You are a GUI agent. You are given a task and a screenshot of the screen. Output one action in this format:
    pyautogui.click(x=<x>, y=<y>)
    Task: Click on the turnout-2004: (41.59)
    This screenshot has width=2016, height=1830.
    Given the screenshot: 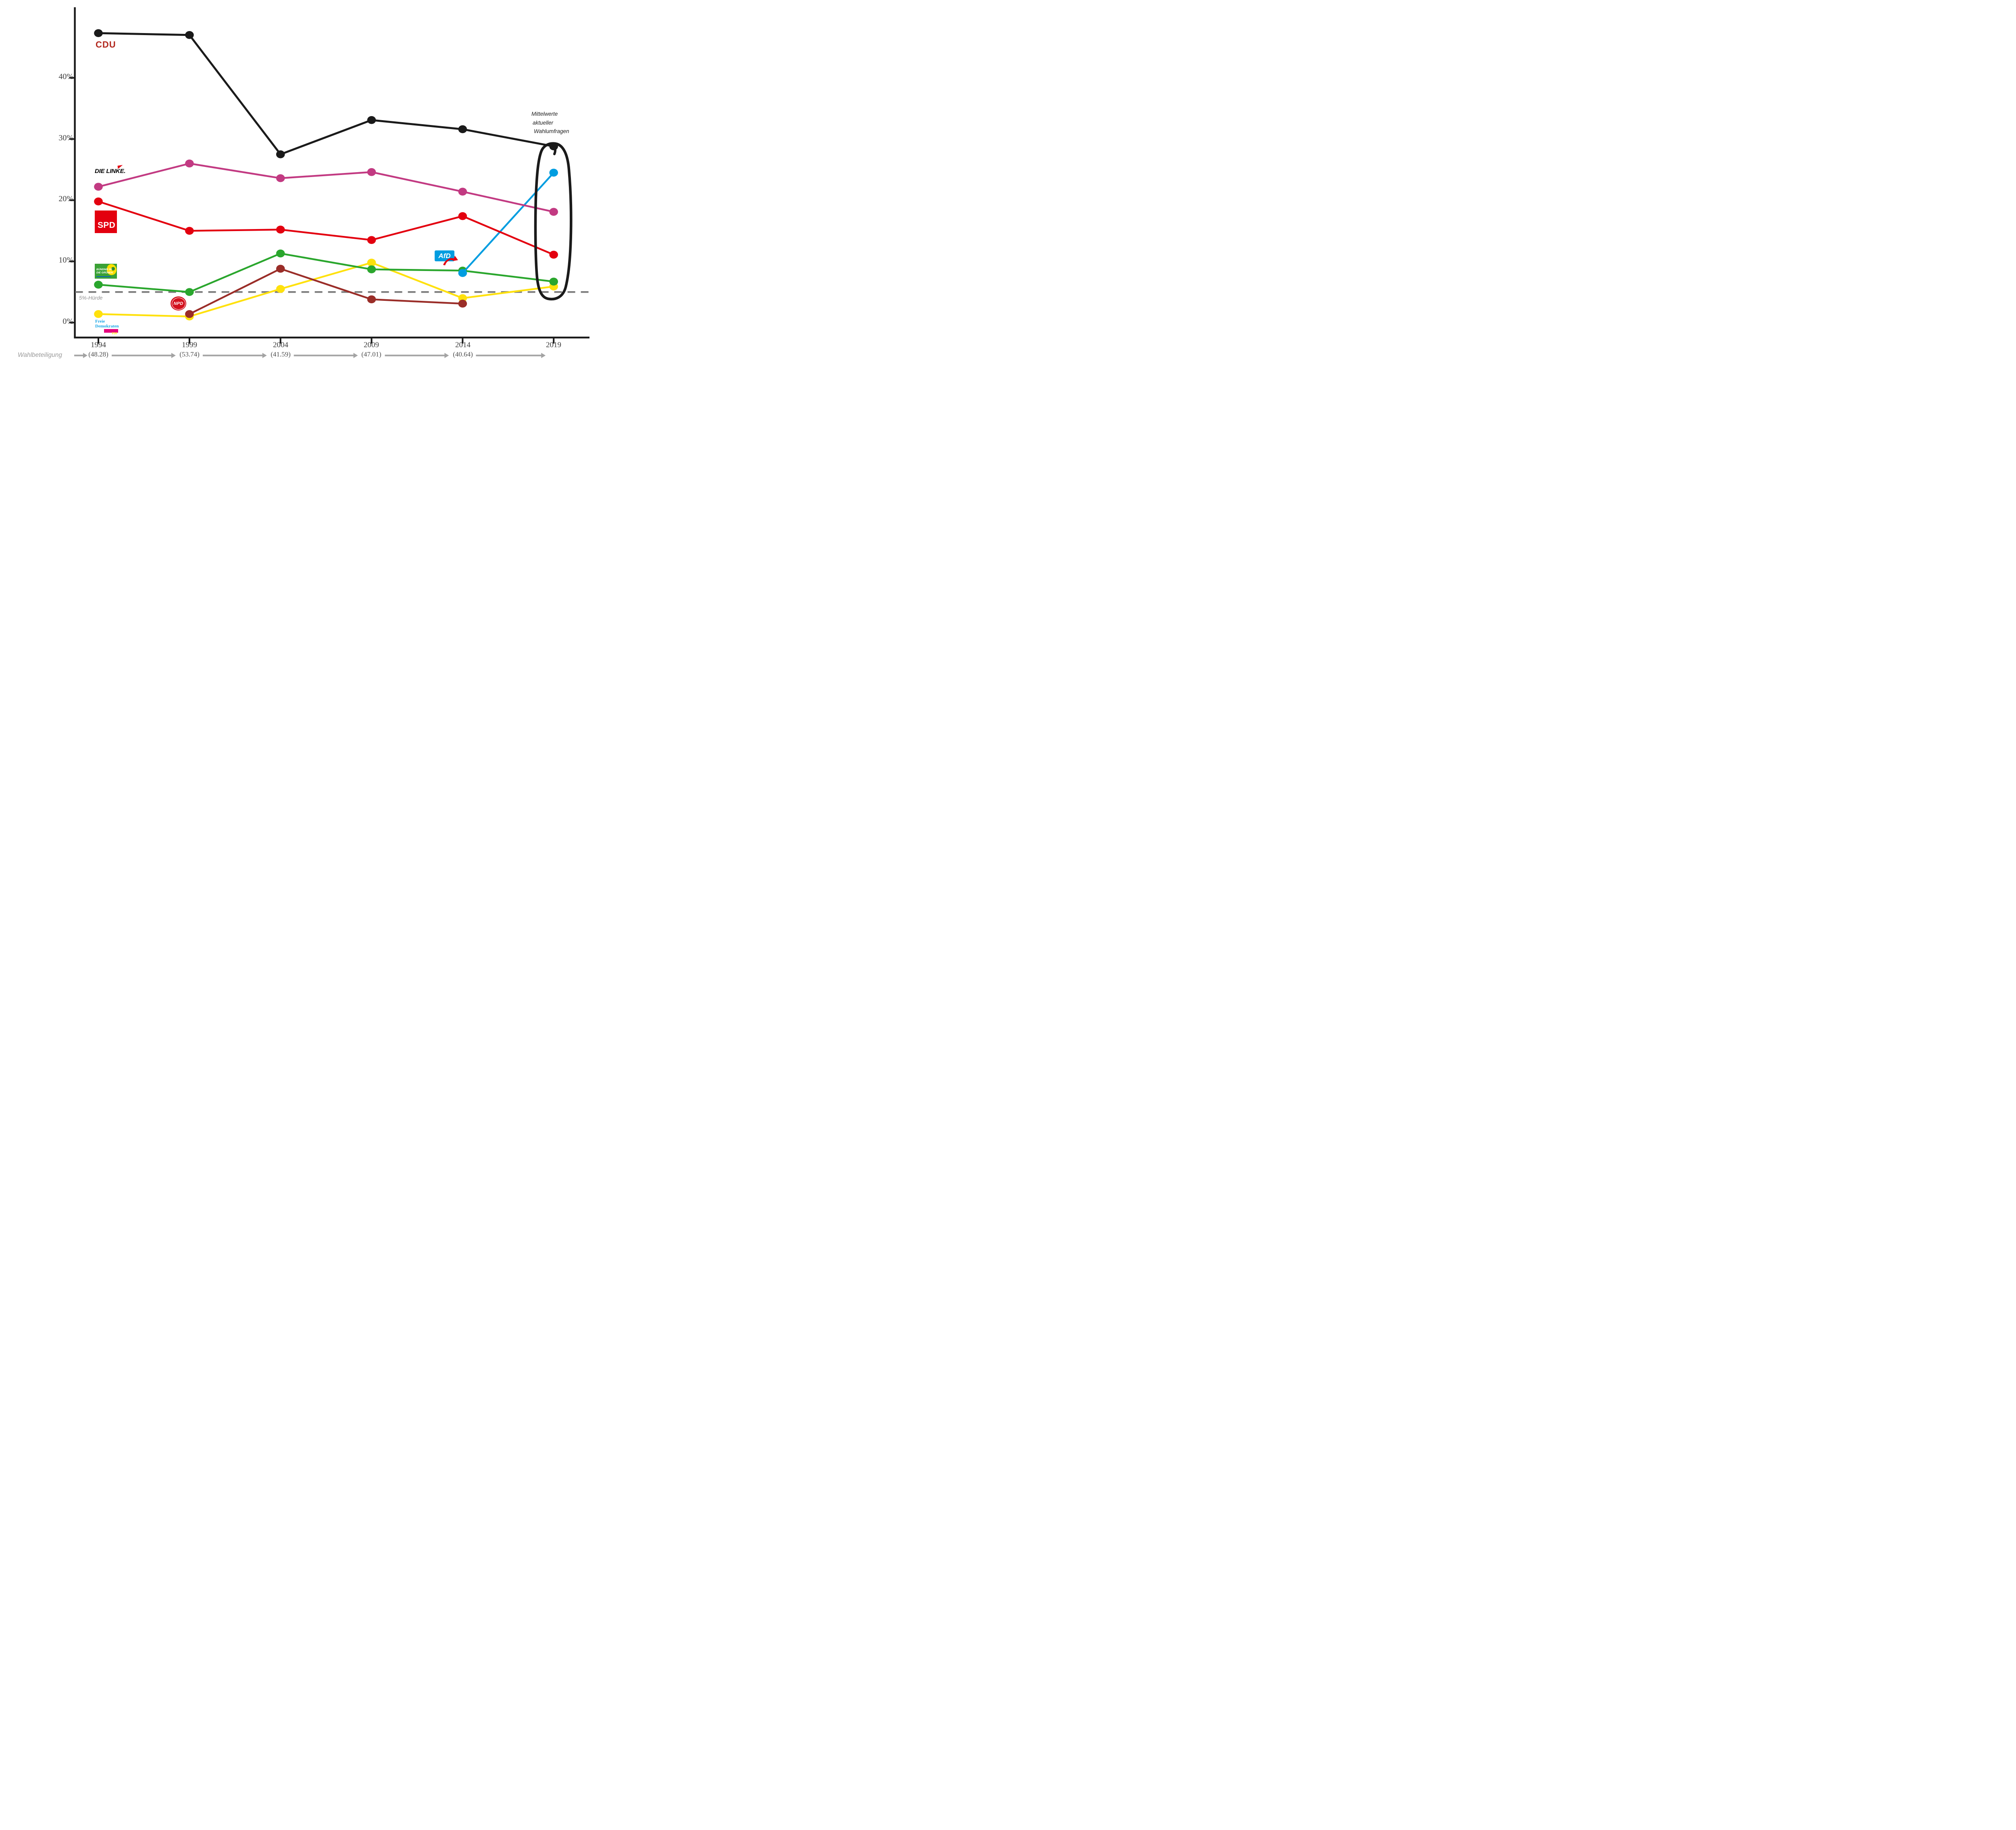 What is the action you would take?
    pyautogui.click(x=281, y=354)
    